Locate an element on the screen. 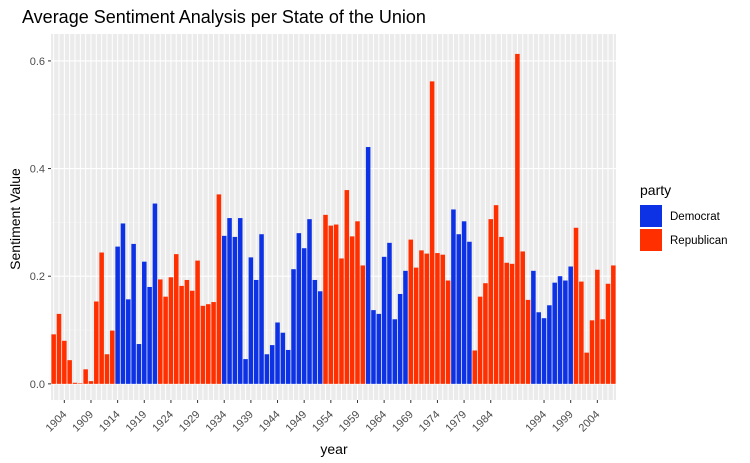  x-tick-label: 1979 is located at coordinates (456, 422).